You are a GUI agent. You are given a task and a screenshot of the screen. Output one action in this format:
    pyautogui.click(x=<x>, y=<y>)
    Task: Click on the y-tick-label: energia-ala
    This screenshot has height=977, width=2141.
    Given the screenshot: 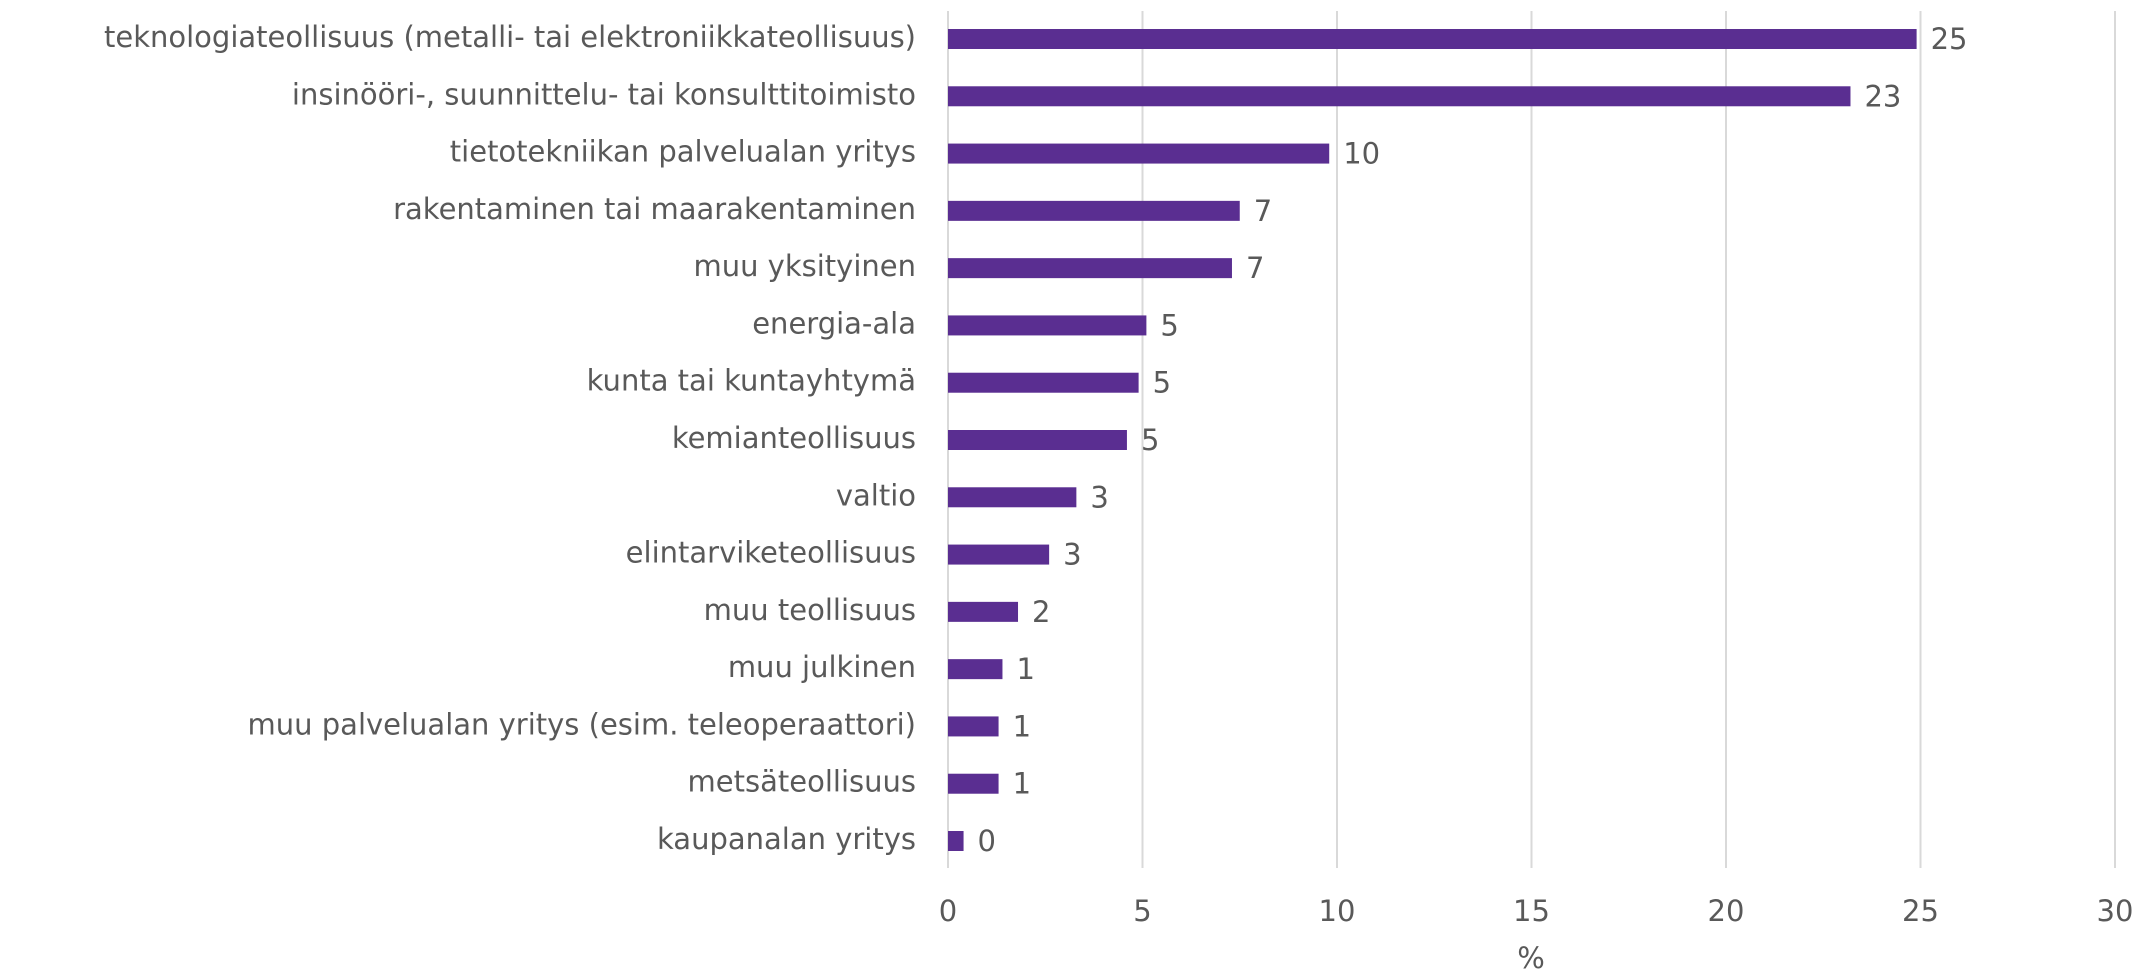 What is the action you would take?
    pyautogui.click(x=834, y=323)
    